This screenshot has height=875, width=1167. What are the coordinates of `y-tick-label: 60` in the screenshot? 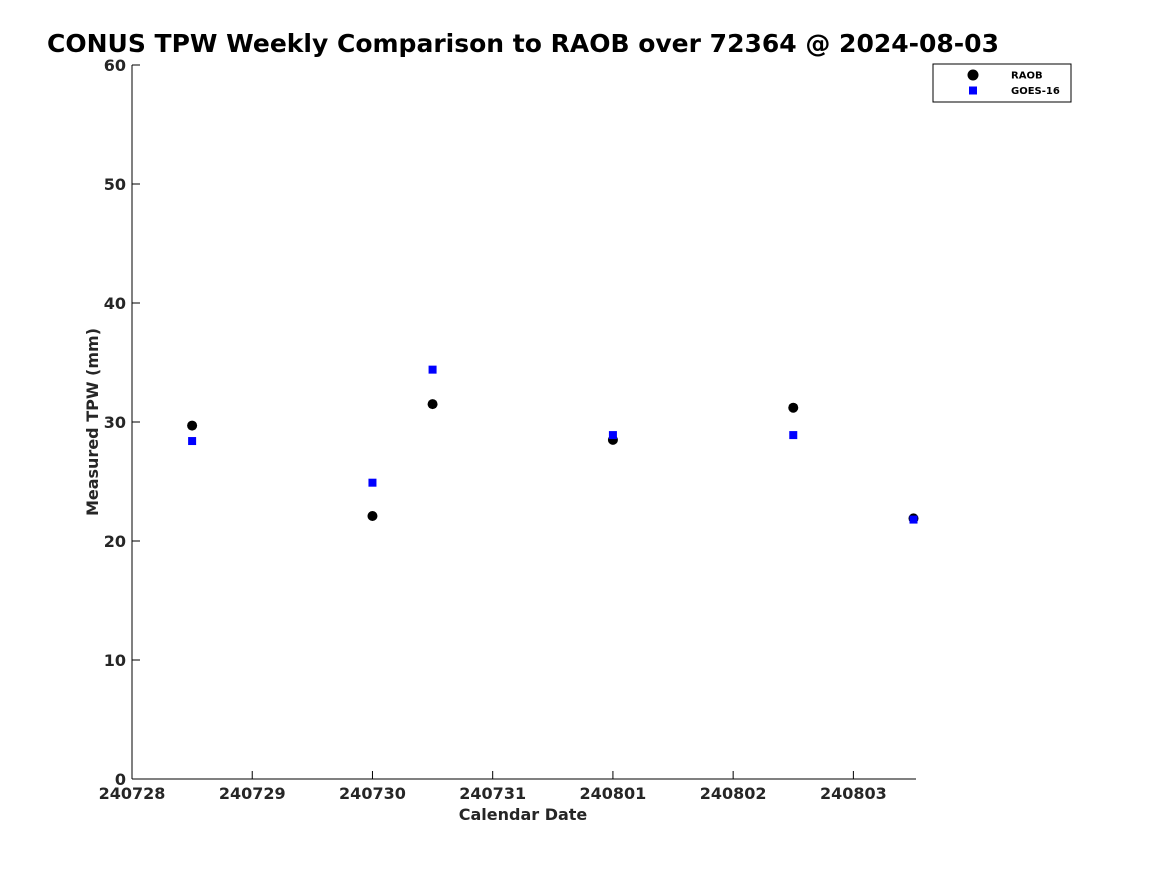 It's located at (115, 65).